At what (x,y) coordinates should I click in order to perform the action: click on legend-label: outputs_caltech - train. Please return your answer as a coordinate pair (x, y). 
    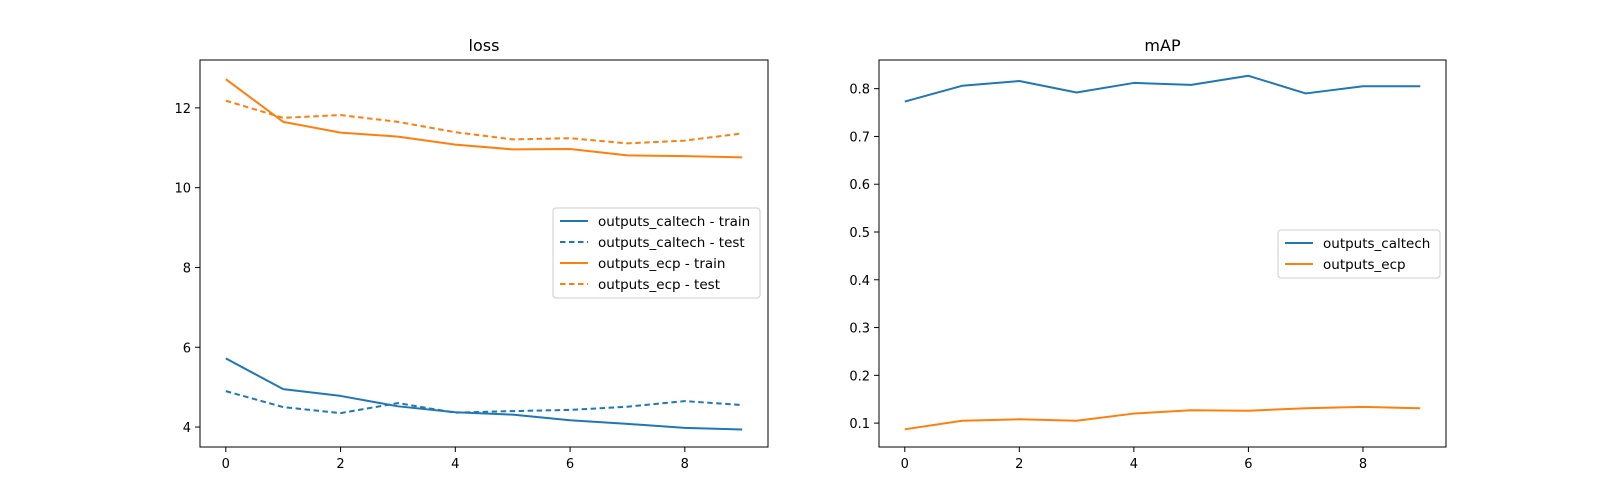
    Looking at the image, I should click on (674, 222).